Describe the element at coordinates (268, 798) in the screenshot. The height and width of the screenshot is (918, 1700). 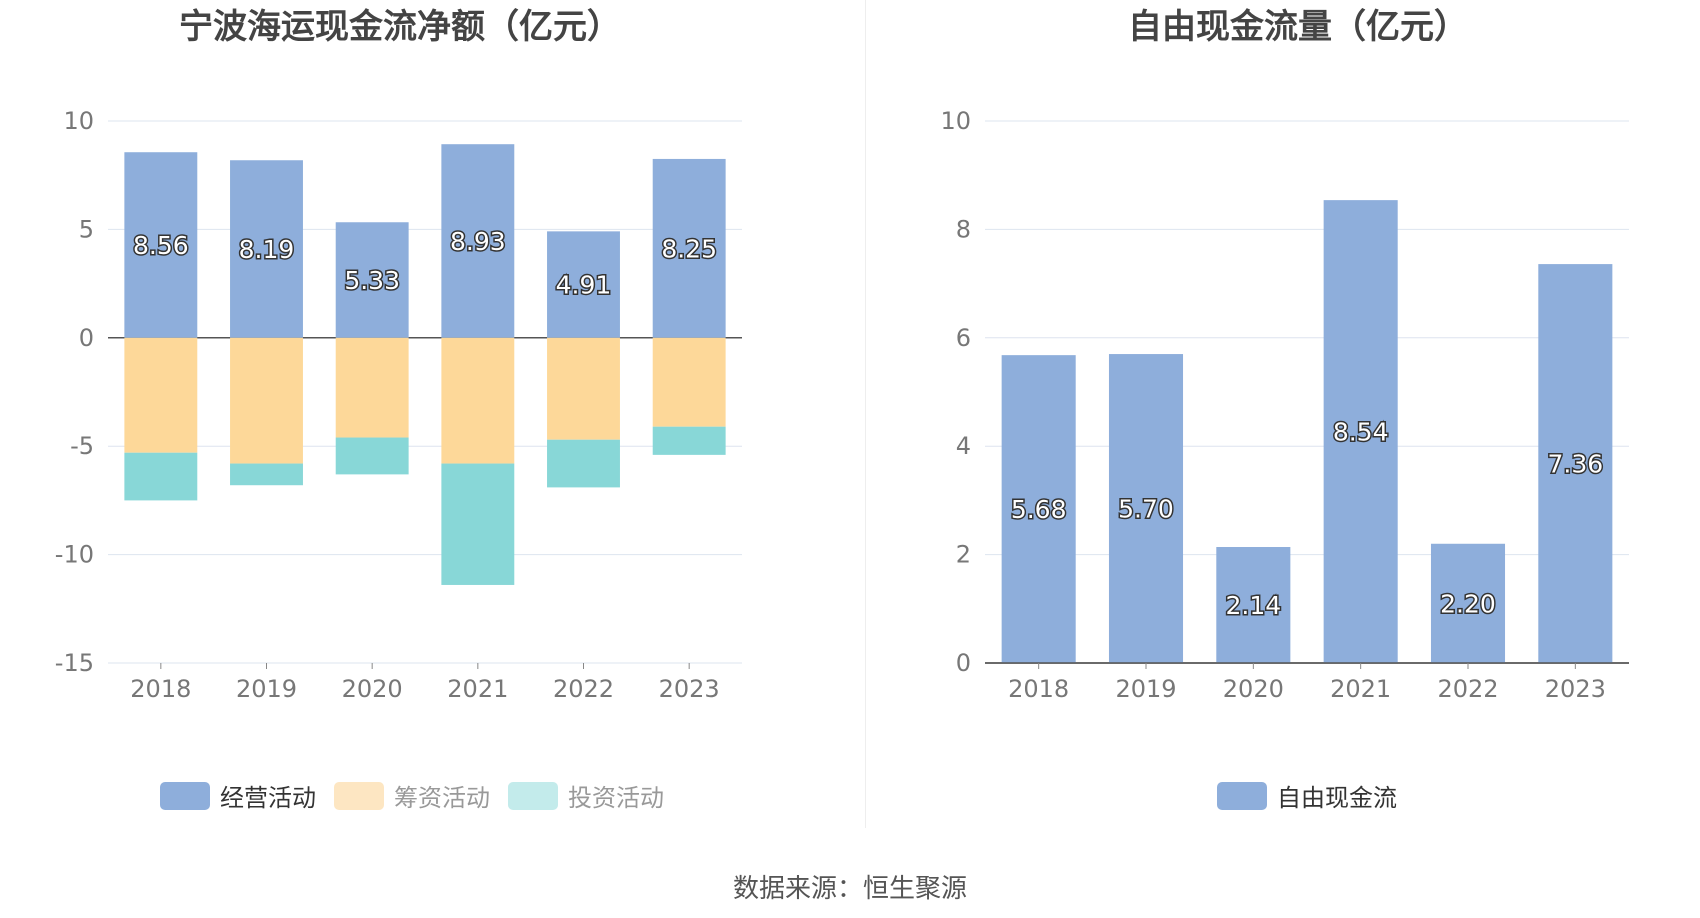
I see `legend-label-operating: 经营活动` at that location.